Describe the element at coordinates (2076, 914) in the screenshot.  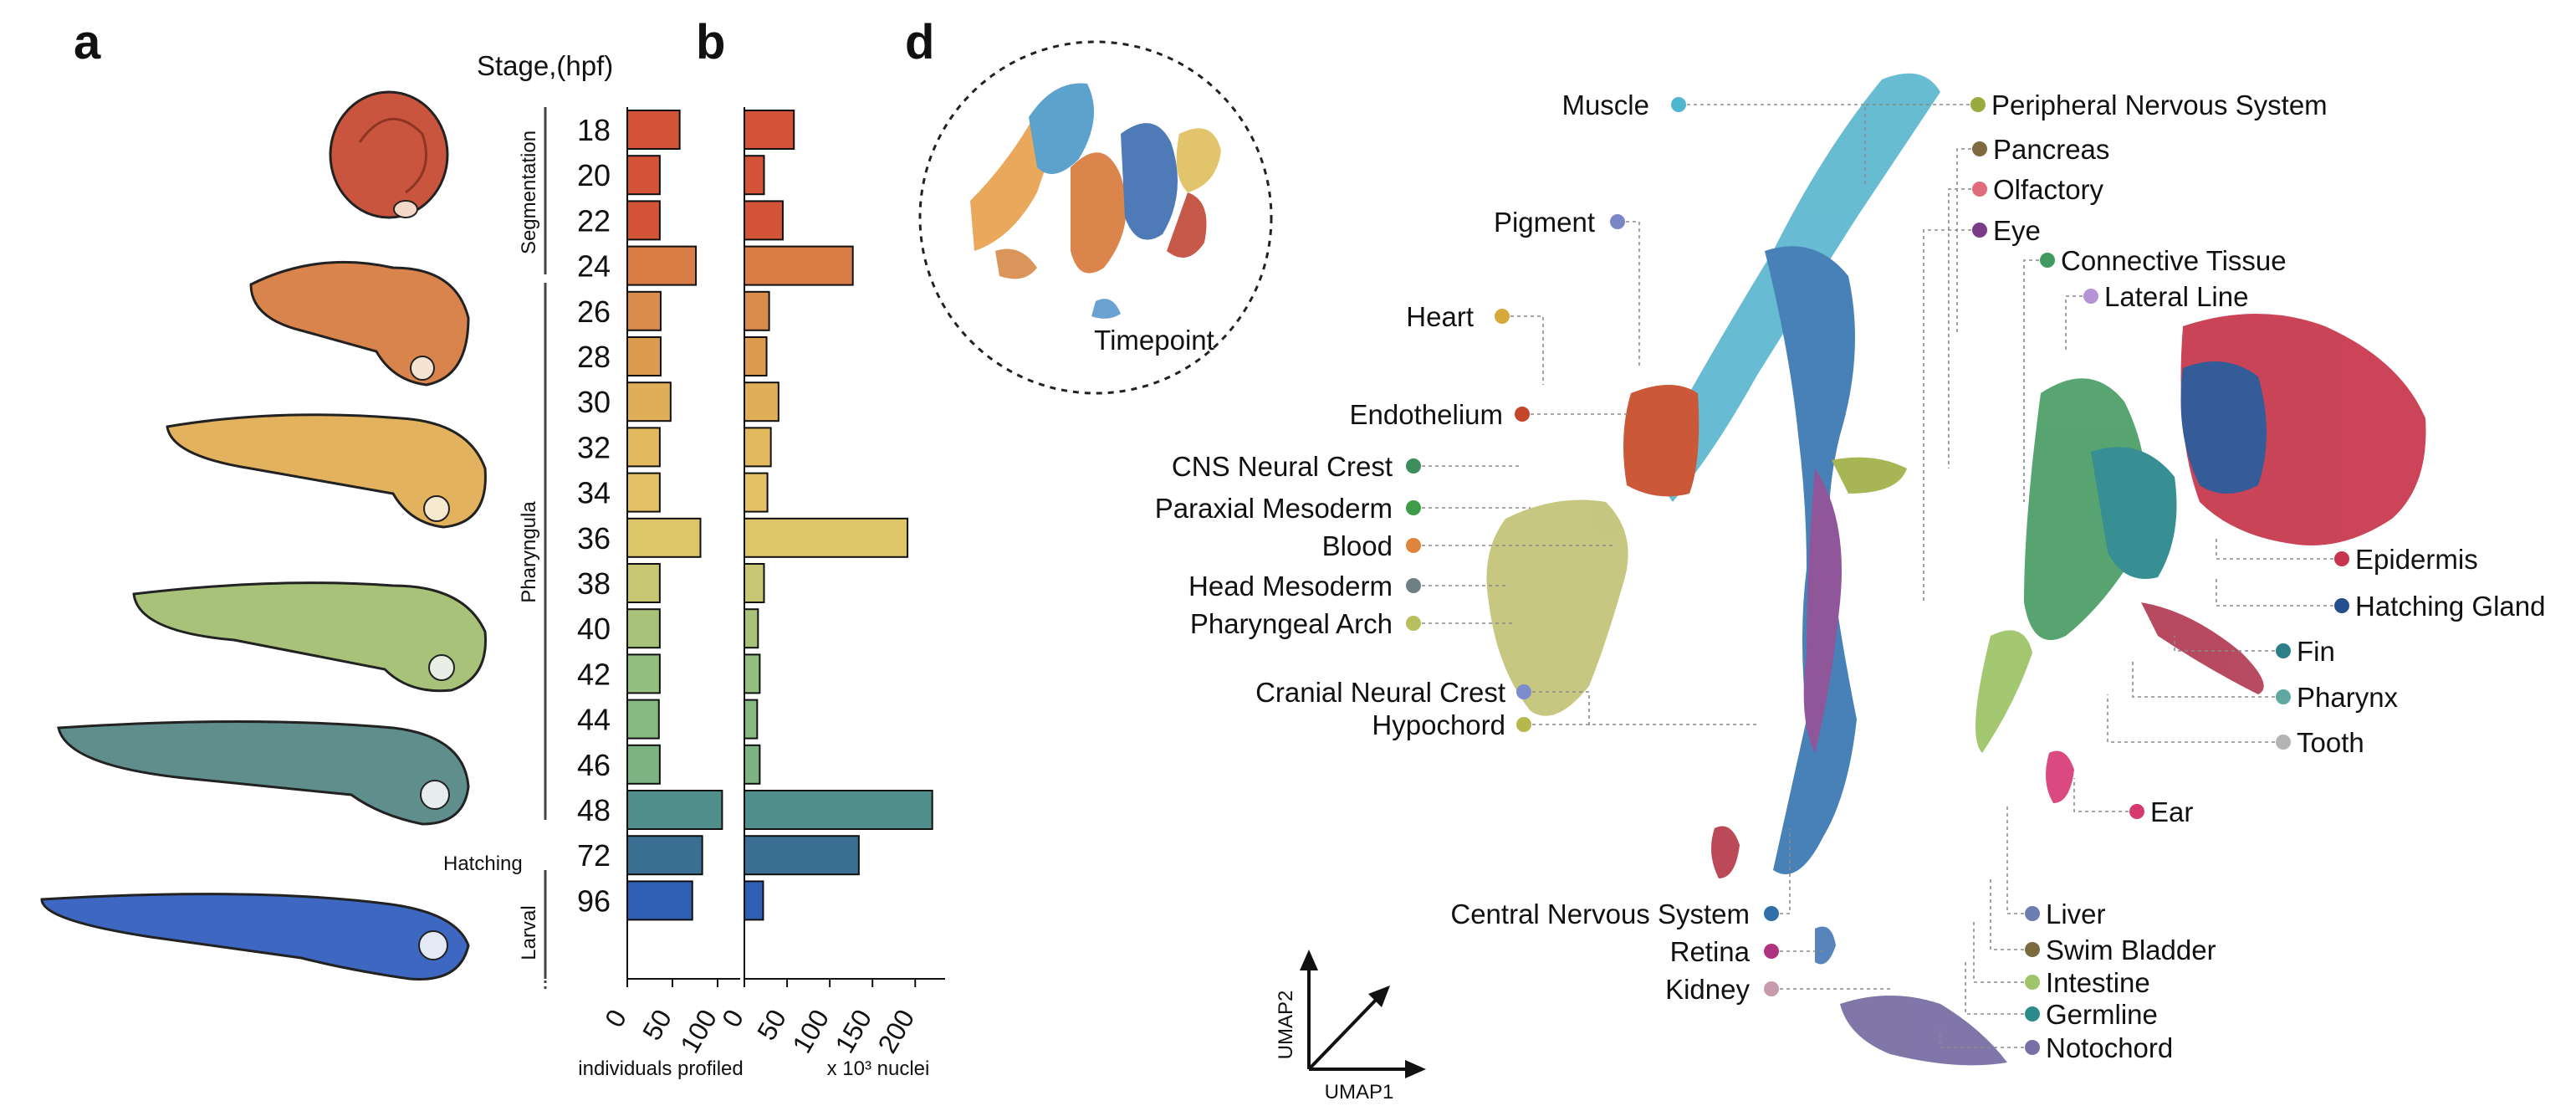
I see `cell-type-label: Liver` at that location.